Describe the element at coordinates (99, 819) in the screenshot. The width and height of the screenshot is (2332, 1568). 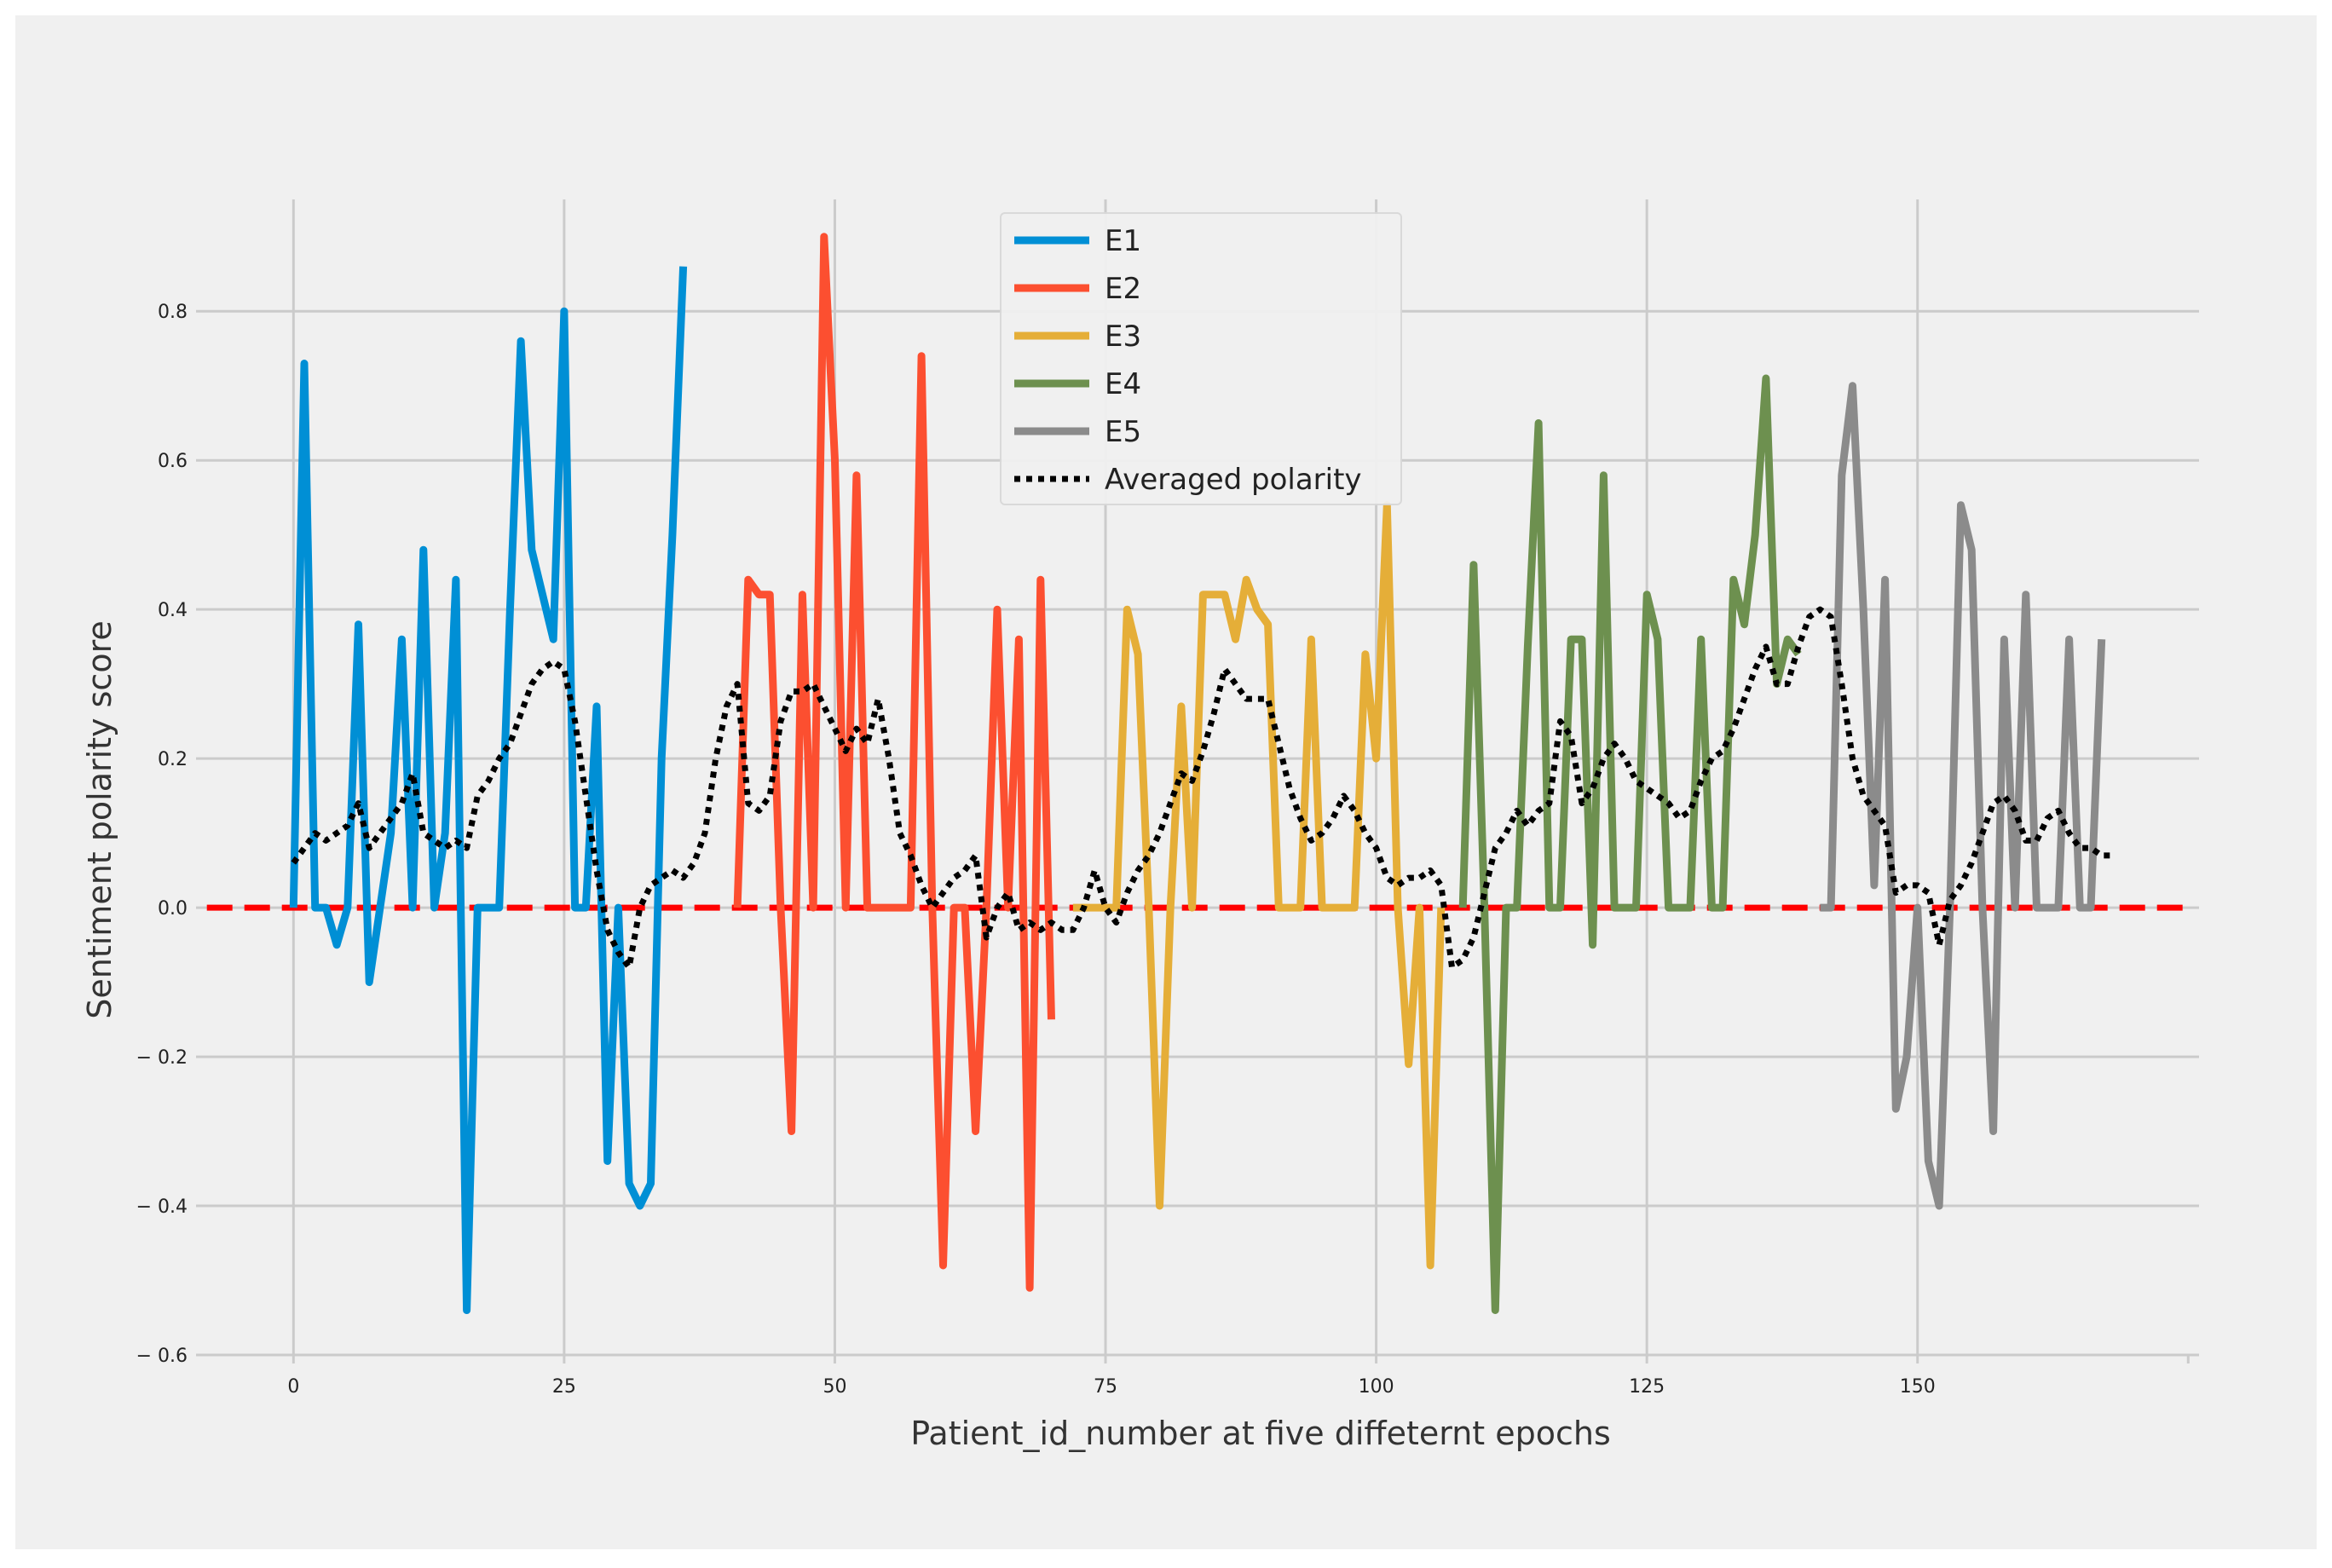
I see `y-axis-label: Sentiment polarity score` at that location.